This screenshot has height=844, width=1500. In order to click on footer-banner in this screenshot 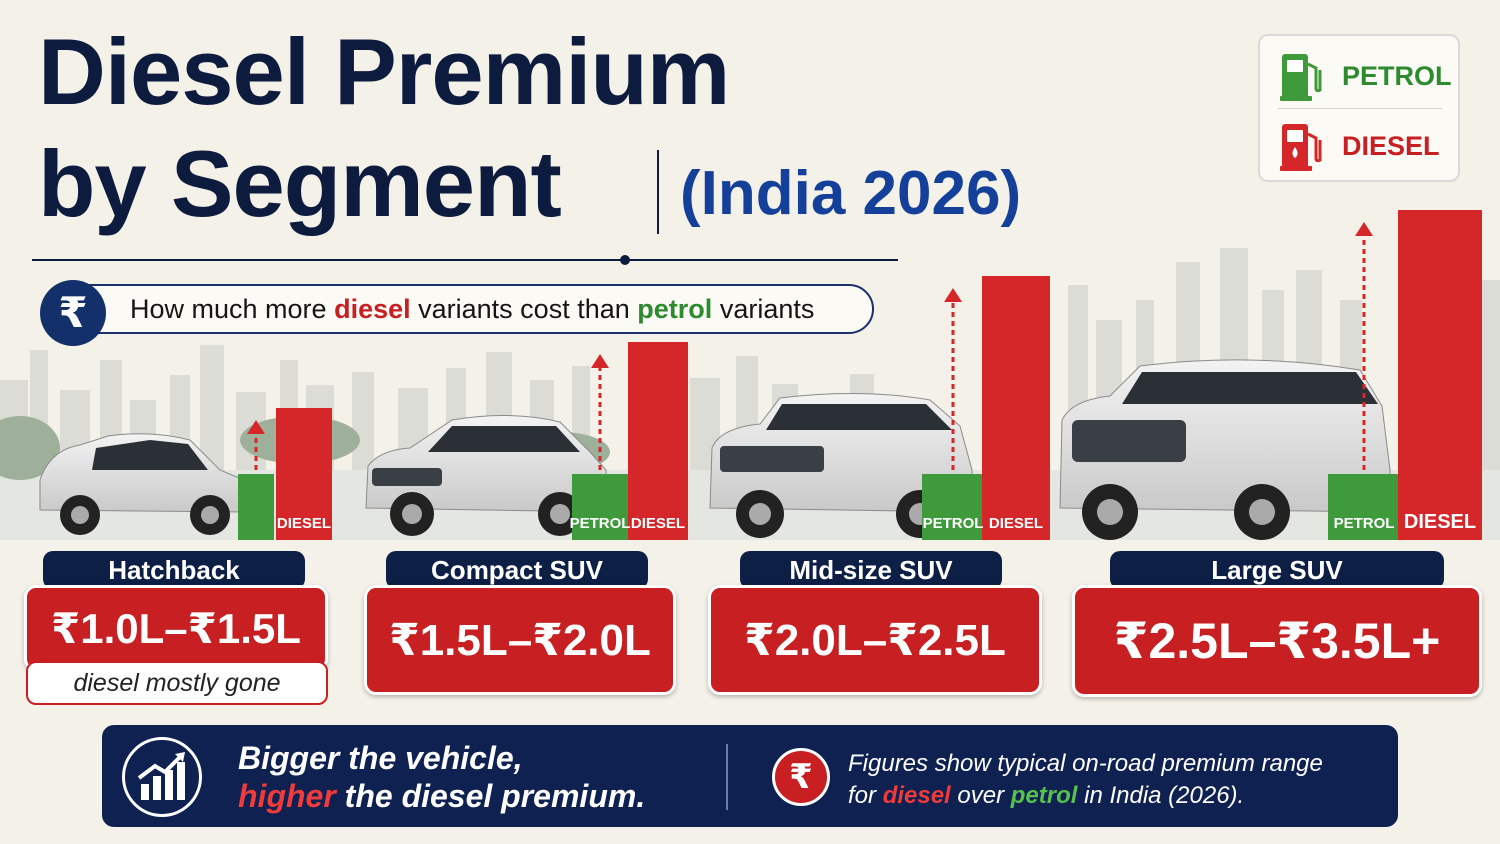, I will do `click(750, 776)`.